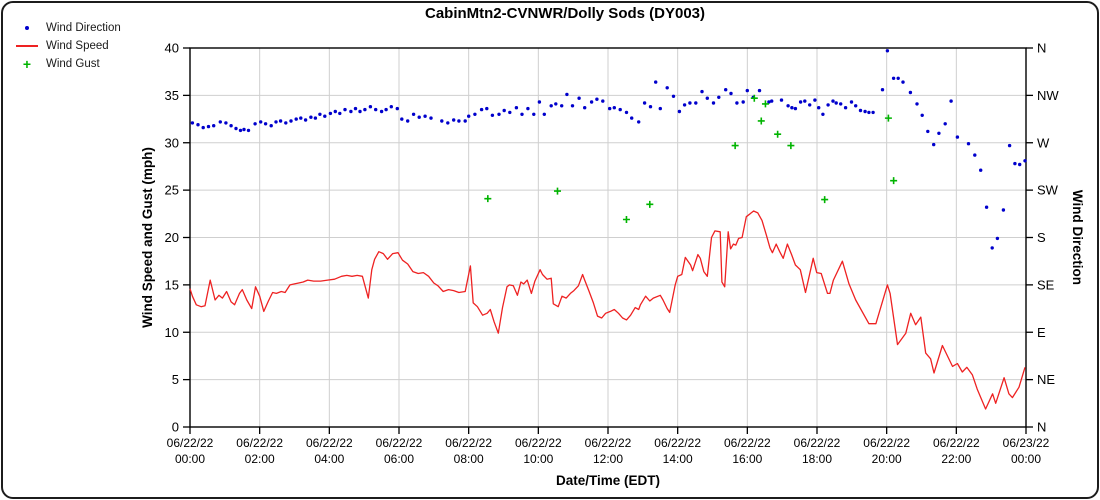  What do you see at coordinates (1046, 379) in the screenshot?
I see `y-right-tick-label: NE` at bounding box center [1046, 379].